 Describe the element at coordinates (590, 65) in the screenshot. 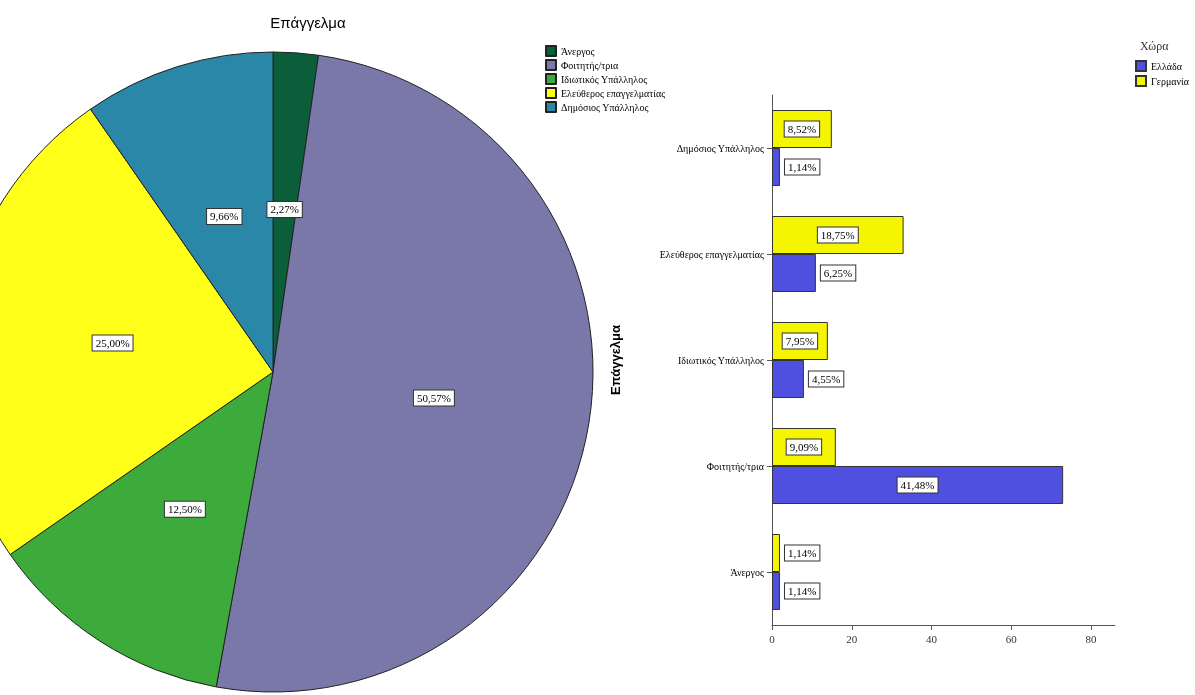

I see `legend-label: Φοιτητής/τρια` at that location.